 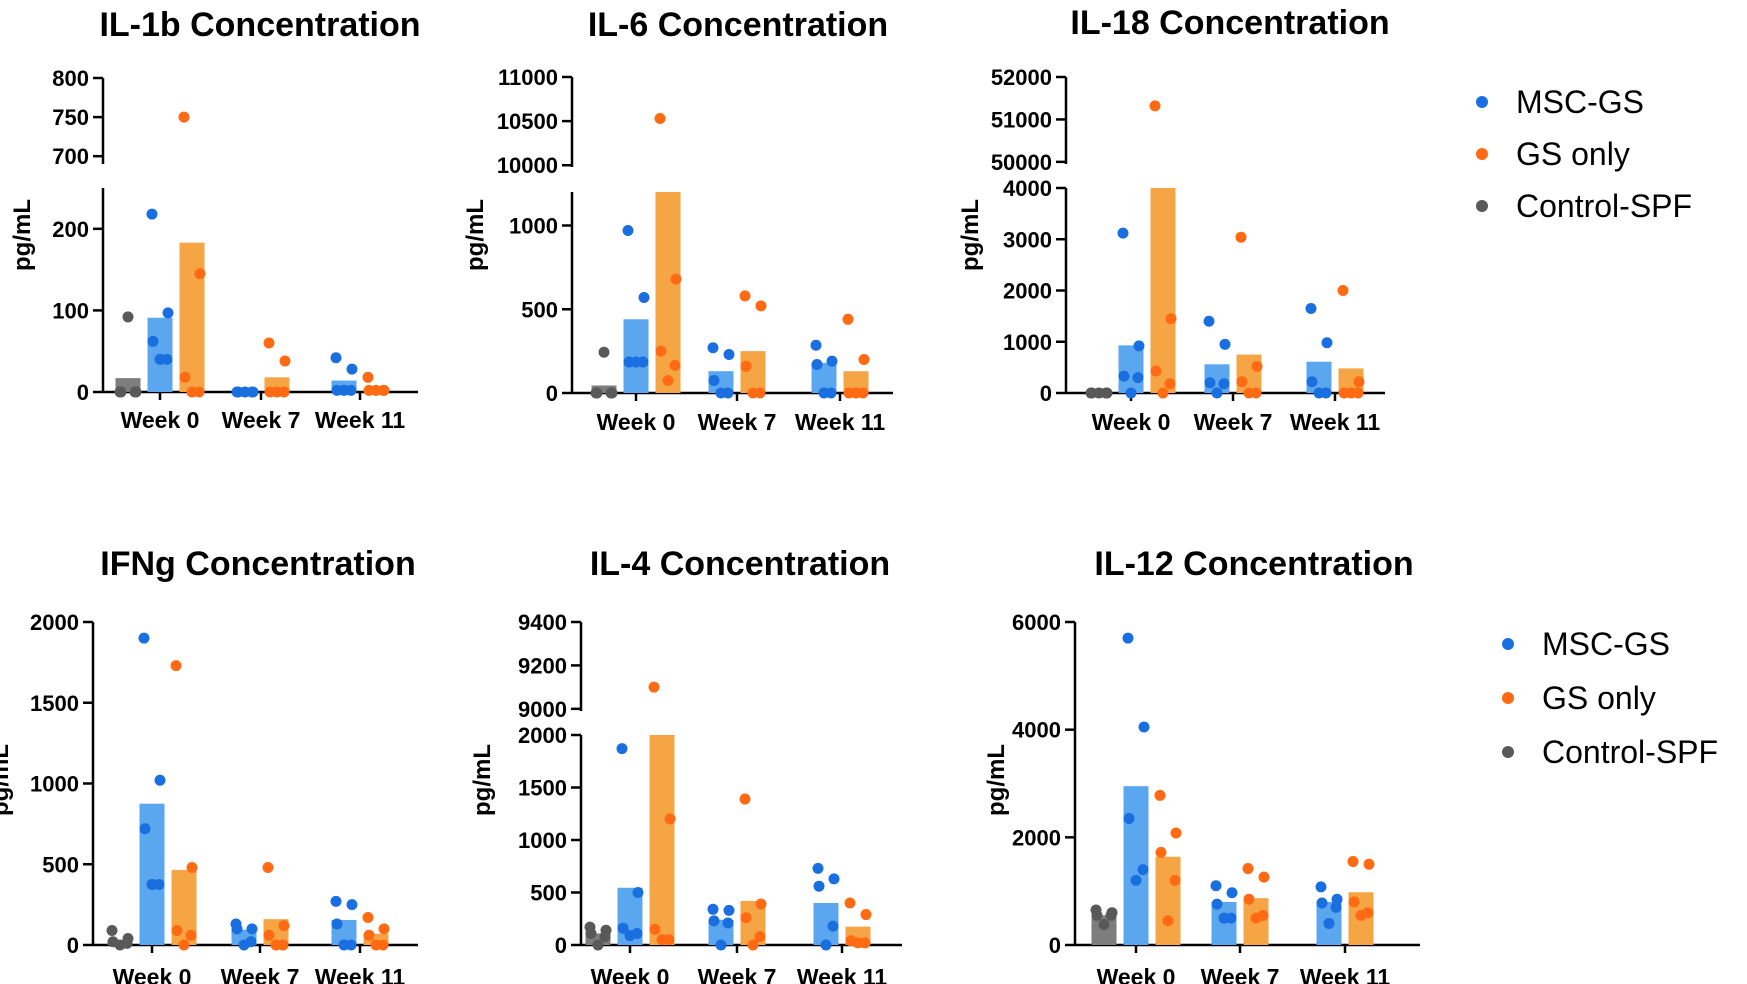 What do you see at coordinates (1584, 154) in the screenshot?
I see `legend-1: MSC-GS GS only Control-SPF` at bounding box center [1584, 154].